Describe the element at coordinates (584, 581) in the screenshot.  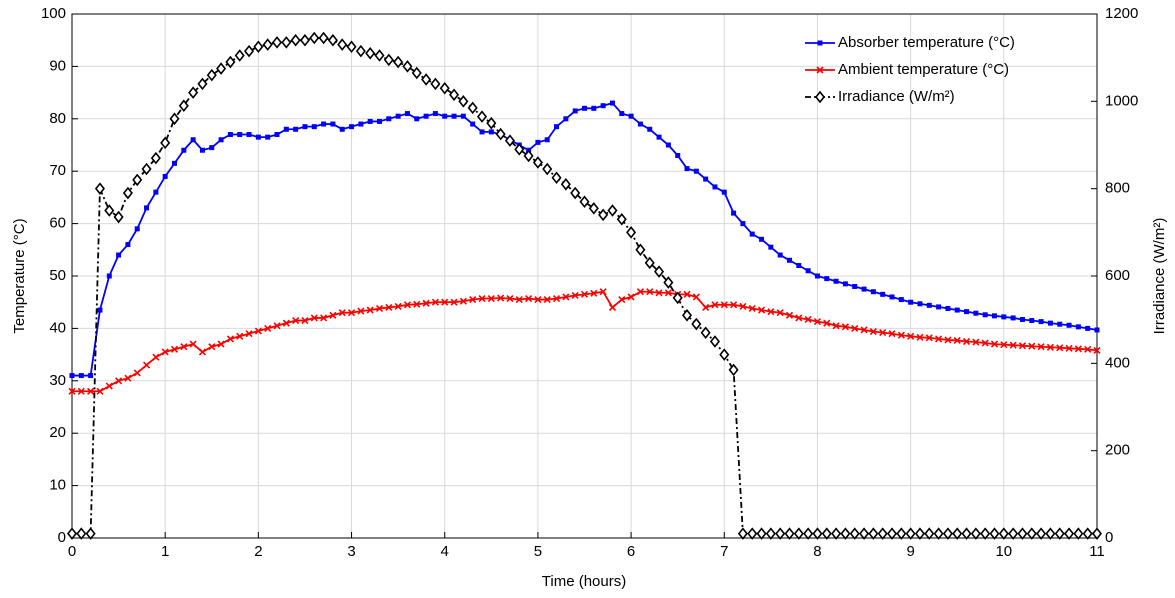
I see `x-axis-label: Time (hours)` at that location.